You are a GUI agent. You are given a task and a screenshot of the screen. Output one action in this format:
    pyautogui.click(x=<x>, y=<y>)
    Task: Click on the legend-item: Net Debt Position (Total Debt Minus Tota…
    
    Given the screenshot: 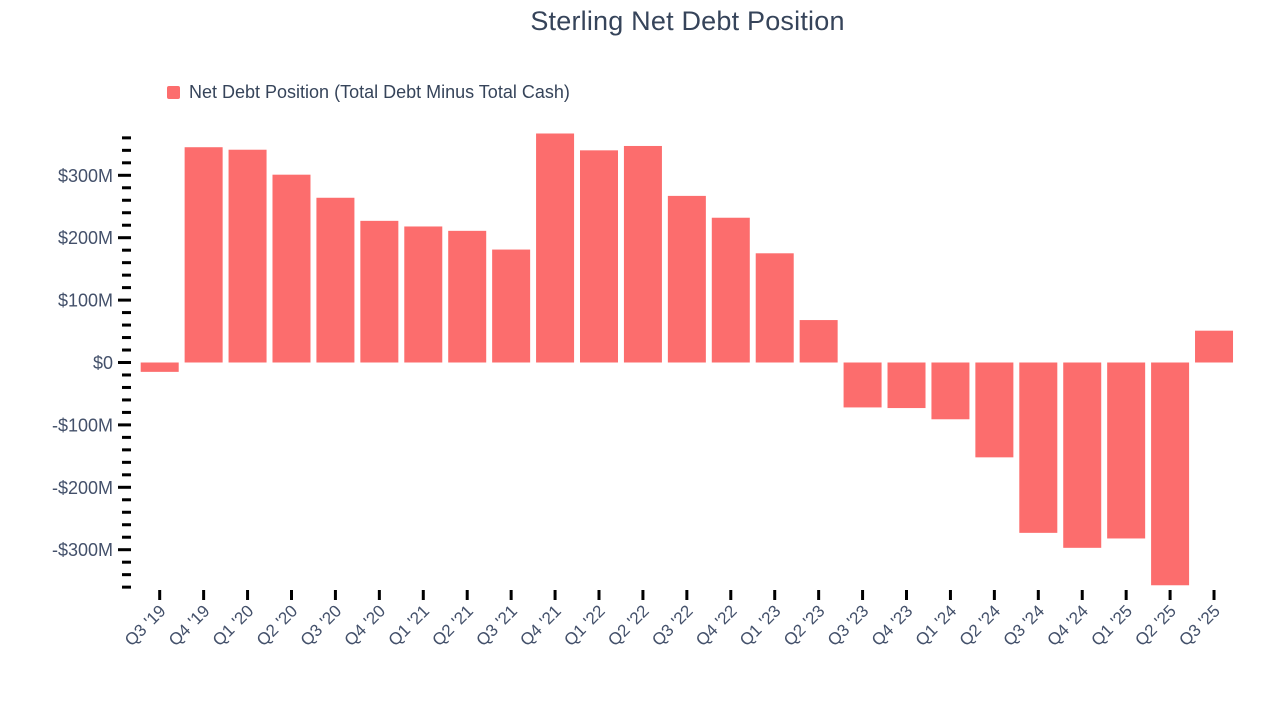 What is the action you would take?
    pyautogui.click(x=368, y=92)
    